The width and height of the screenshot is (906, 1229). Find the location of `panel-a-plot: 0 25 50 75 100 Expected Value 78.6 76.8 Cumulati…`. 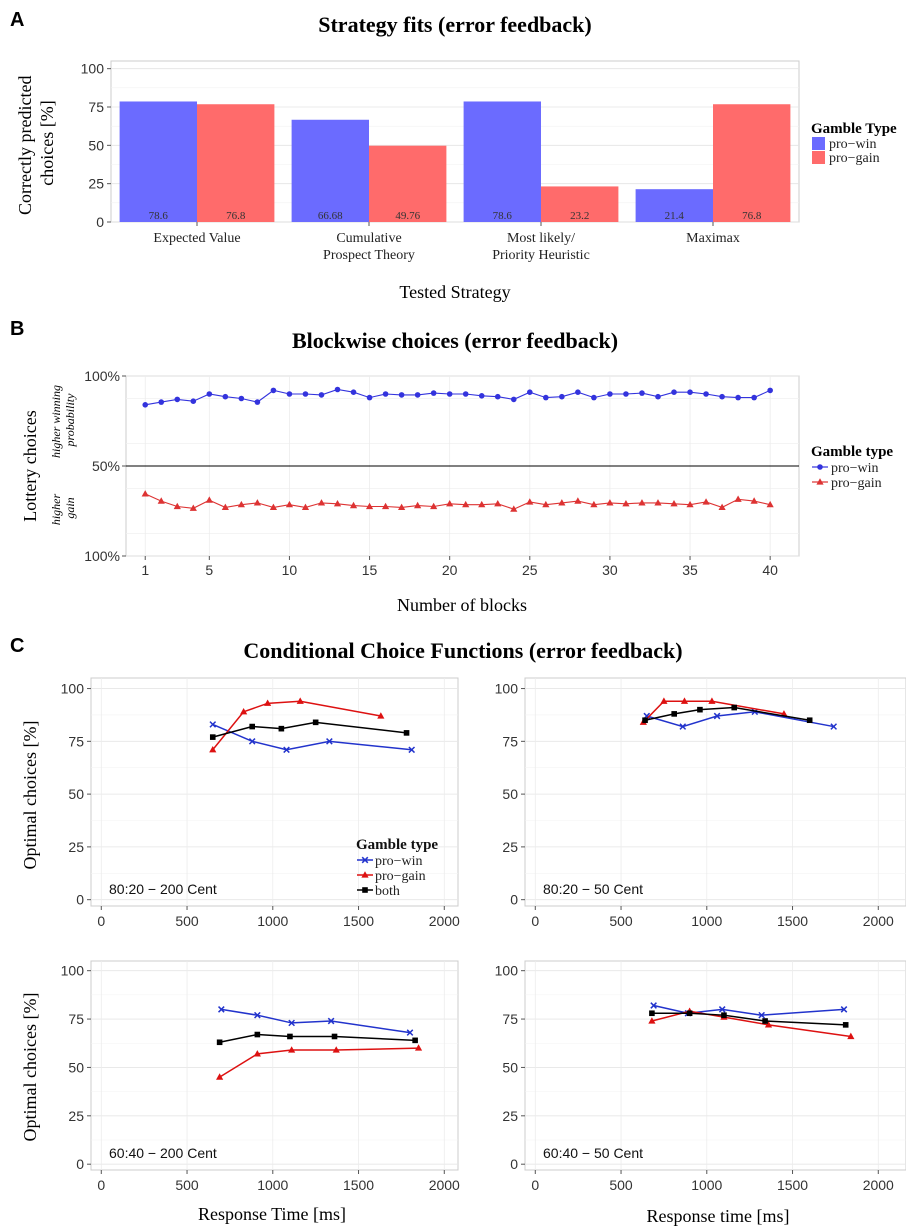

panel-a-plot: 0 25 50 75 100 Expected Value 78.6 76.8 Cumulati… is located at coordinates (480, 161).